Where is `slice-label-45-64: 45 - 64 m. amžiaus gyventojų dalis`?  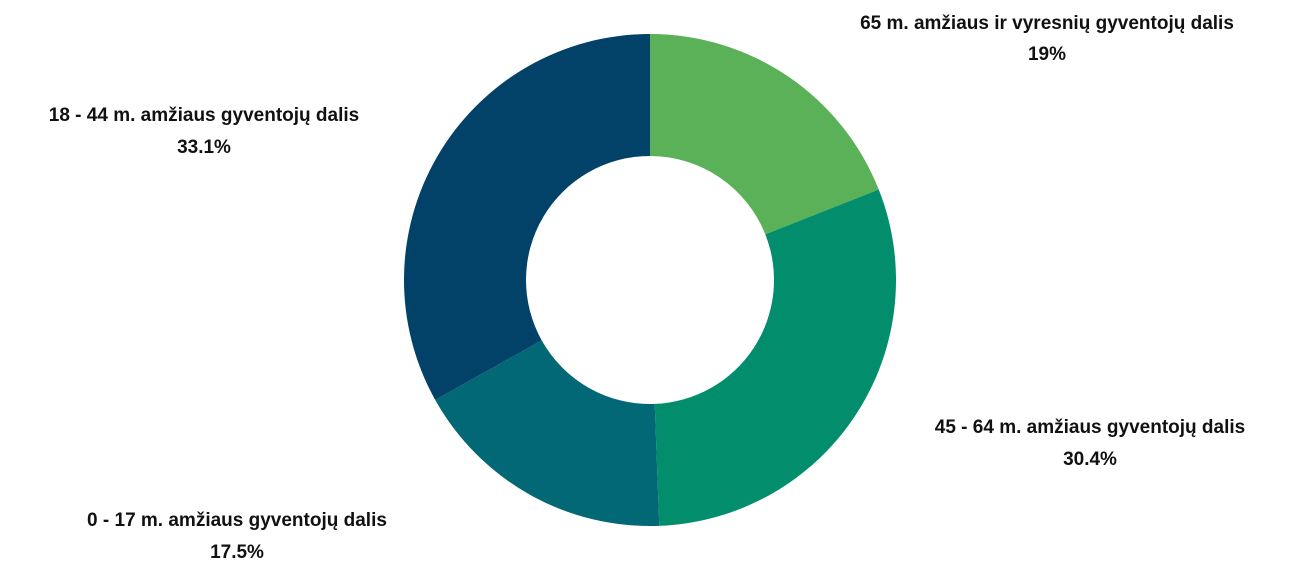 slice-label-45-64: 45 - 64 m. amžiaus gyventojų dalis is located at coordinates (1090, 427).